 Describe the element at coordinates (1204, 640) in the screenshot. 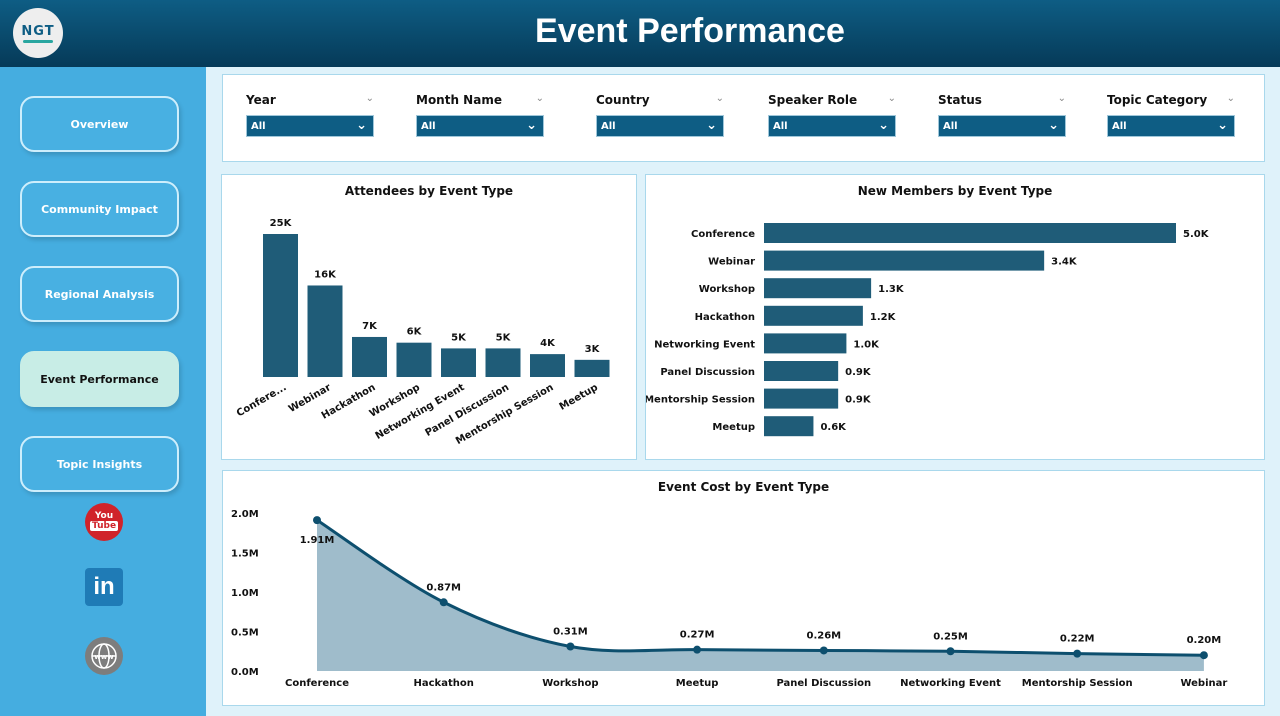

I see `data-label: 0.20M` at that location.